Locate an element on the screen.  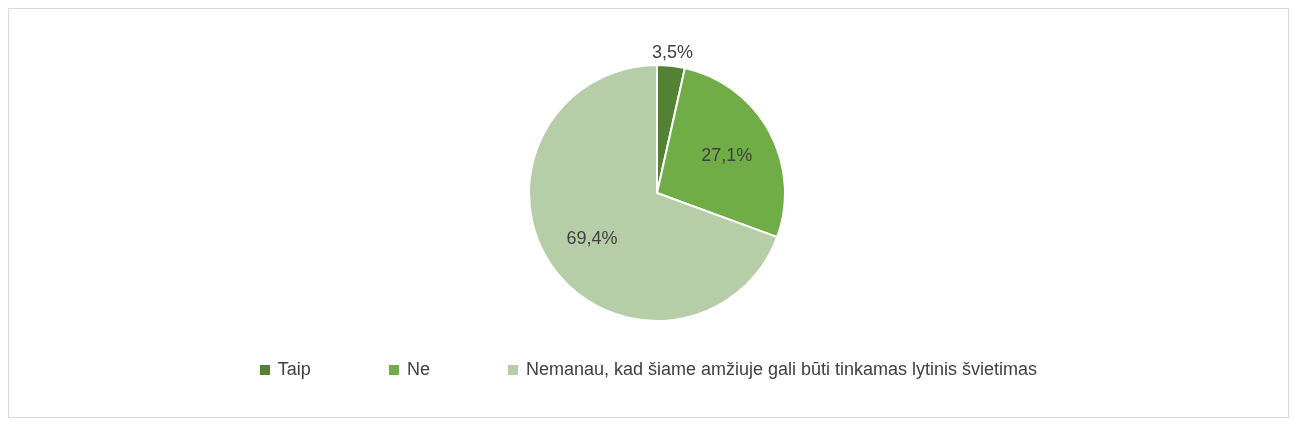
legend-label: Taip is located at coordinates (294, 369).